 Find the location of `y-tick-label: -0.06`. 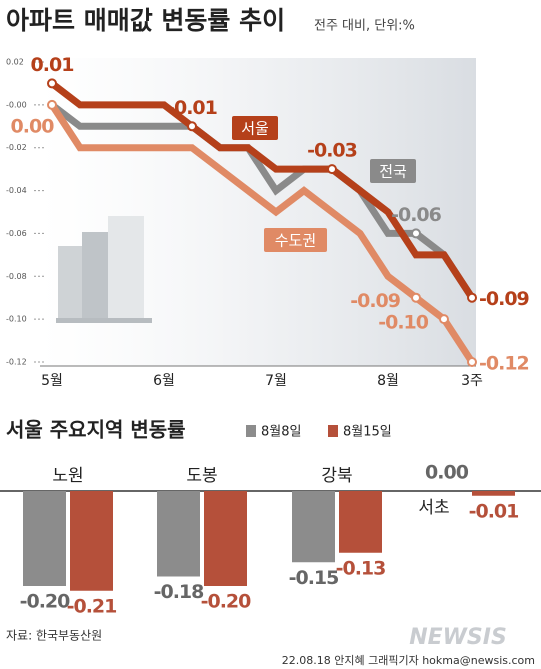

y-tick-label: -0.06 is located at coordinates (16, 233).